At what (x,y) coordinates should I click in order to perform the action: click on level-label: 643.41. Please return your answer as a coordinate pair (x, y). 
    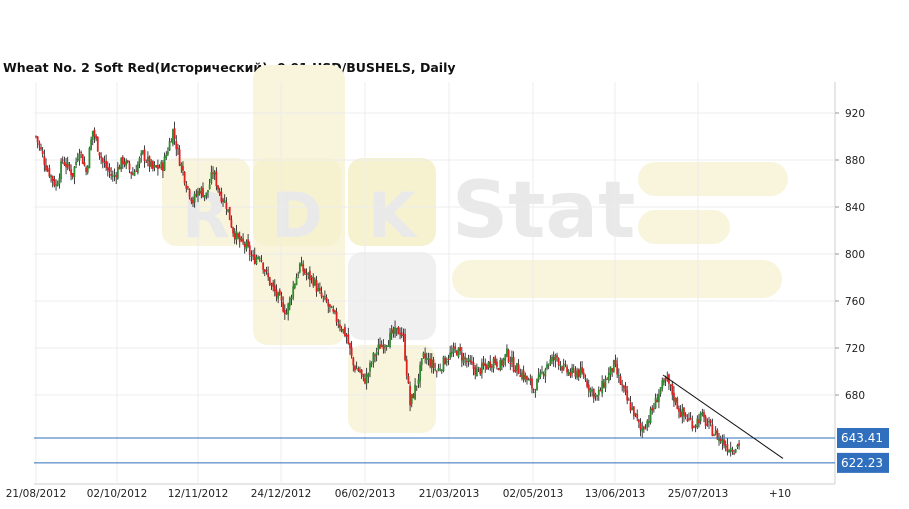
    Looking at the image, I should click on (862, 438).